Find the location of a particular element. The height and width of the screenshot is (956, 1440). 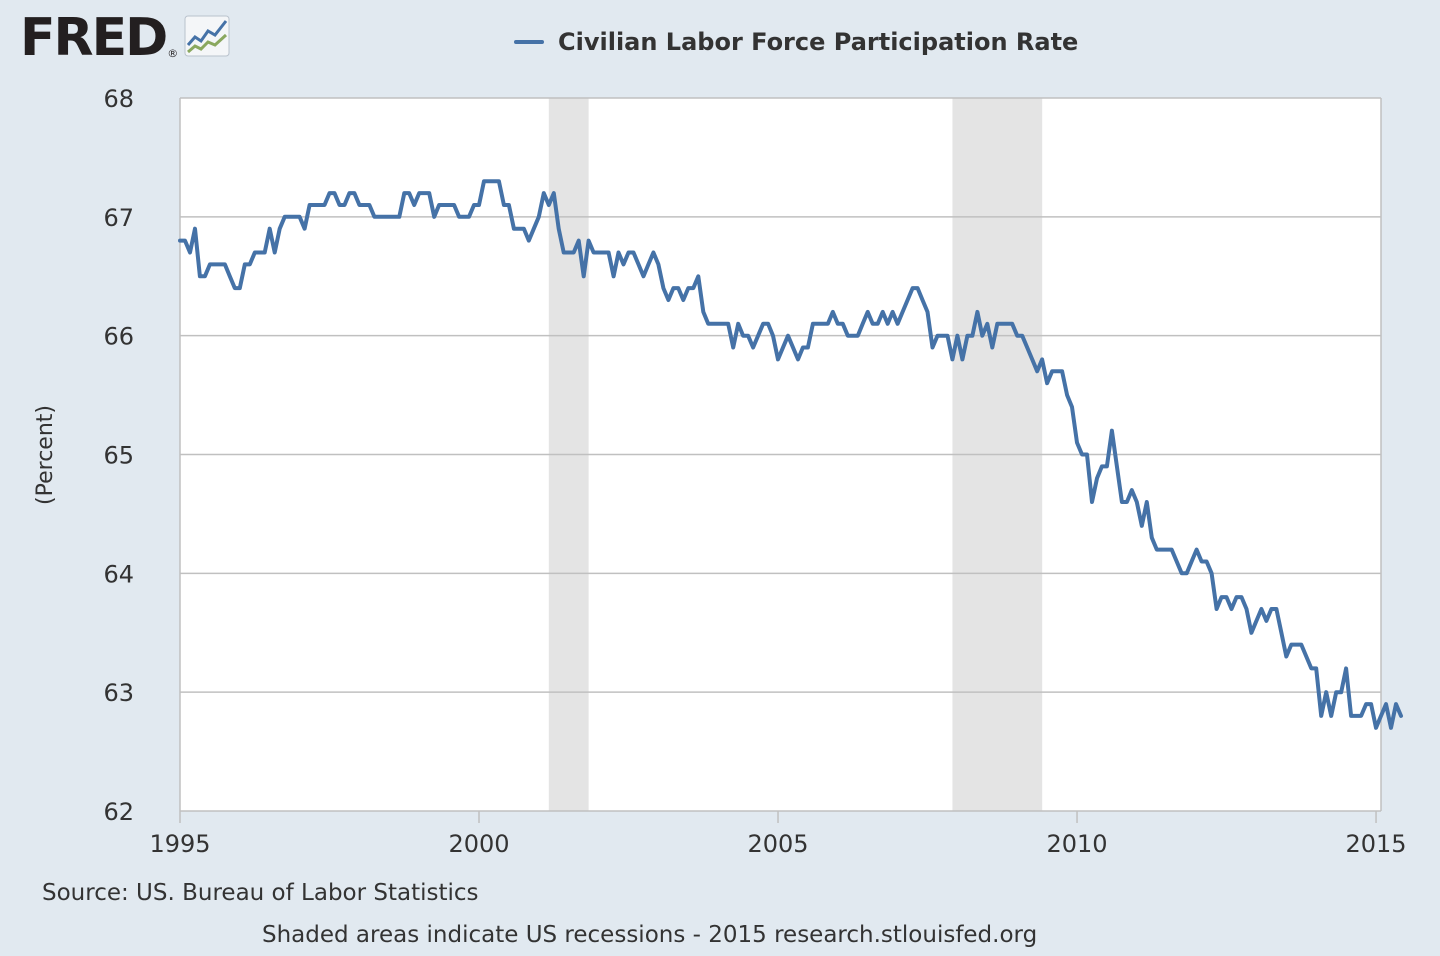

fred-chart-icon is located at coordinates (207, 38).